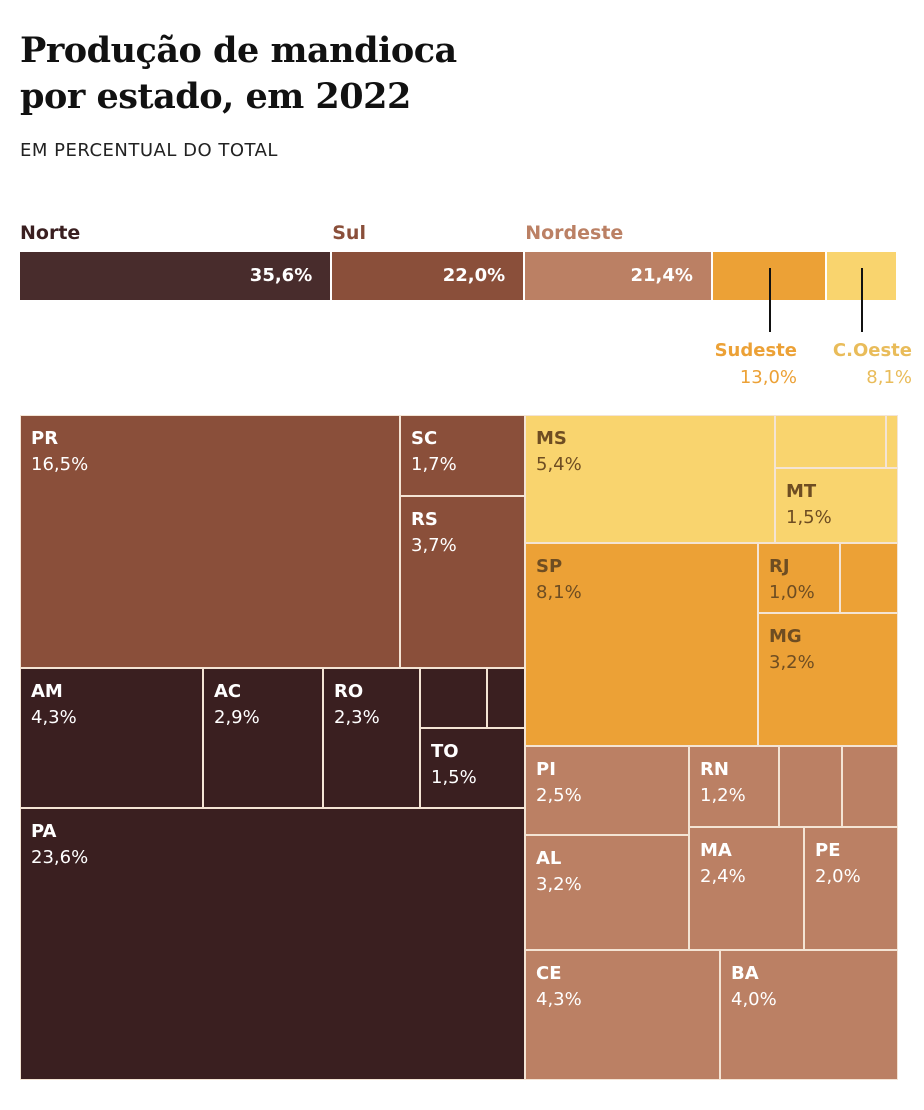 The image size is (924, 1110). I want to click on state-percentage: 2,5%, so click(559, 795).